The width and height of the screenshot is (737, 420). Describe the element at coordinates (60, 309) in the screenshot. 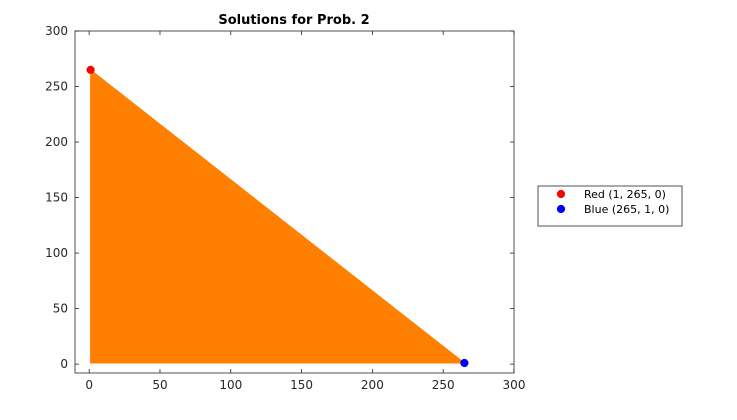

I see `y-tick-label: 50` at that location.